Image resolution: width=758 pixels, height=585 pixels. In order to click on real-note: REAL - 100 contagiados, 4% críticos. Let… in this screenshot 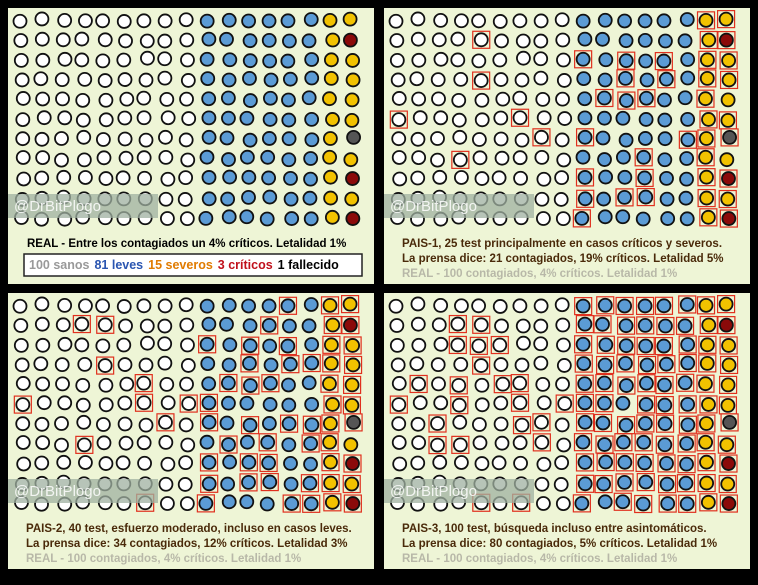, I will do `click(163, 559)`.